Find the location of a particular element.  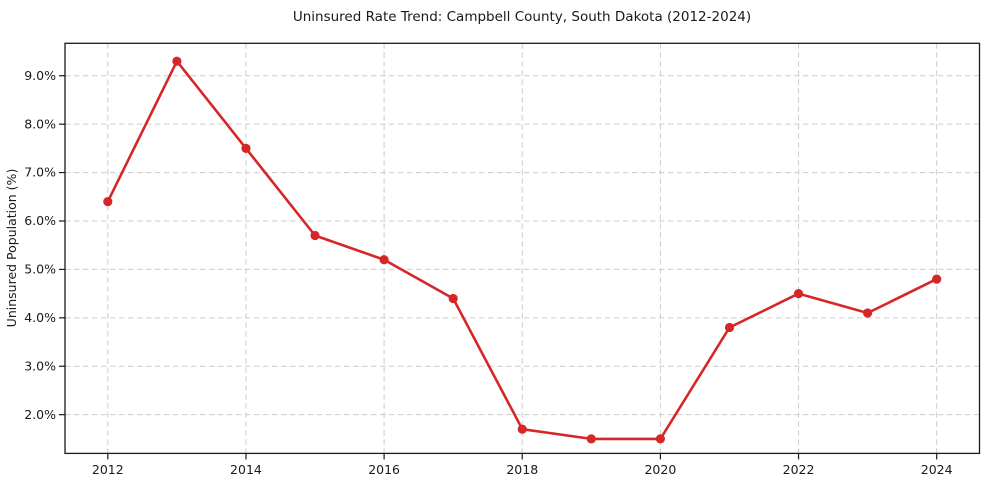

data-point-2019 is located at coordinates (591, 439).